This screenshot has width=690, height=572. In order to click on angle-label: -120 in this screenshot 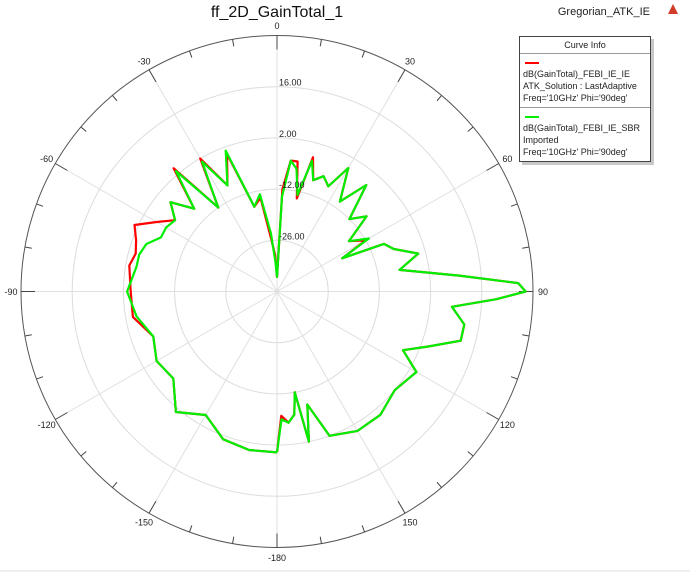, I will do `click(47, 425)`.